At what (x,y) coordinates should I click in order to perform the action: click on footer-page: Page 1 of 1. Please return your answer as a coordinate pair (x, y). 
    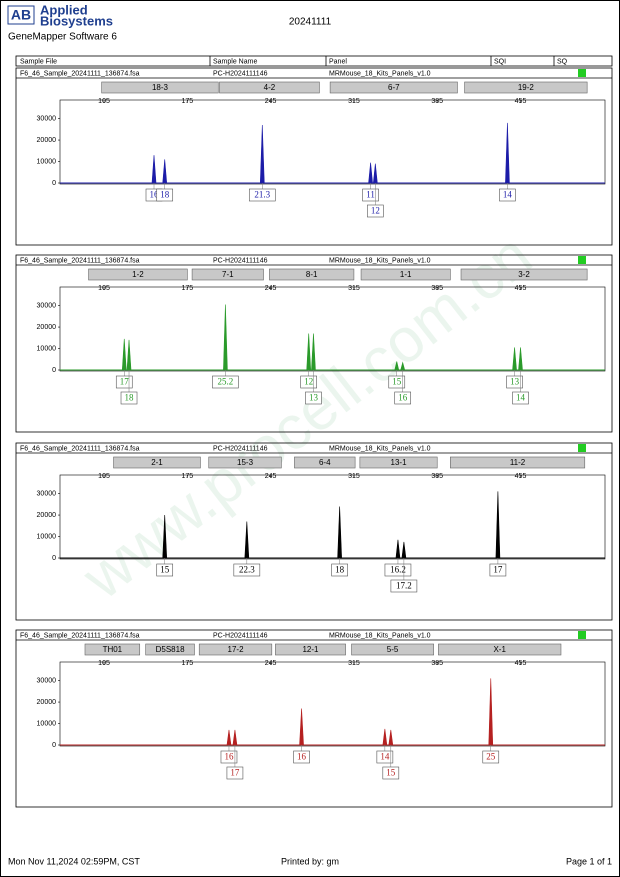
    Looking at the image, I should click on (589, 861).